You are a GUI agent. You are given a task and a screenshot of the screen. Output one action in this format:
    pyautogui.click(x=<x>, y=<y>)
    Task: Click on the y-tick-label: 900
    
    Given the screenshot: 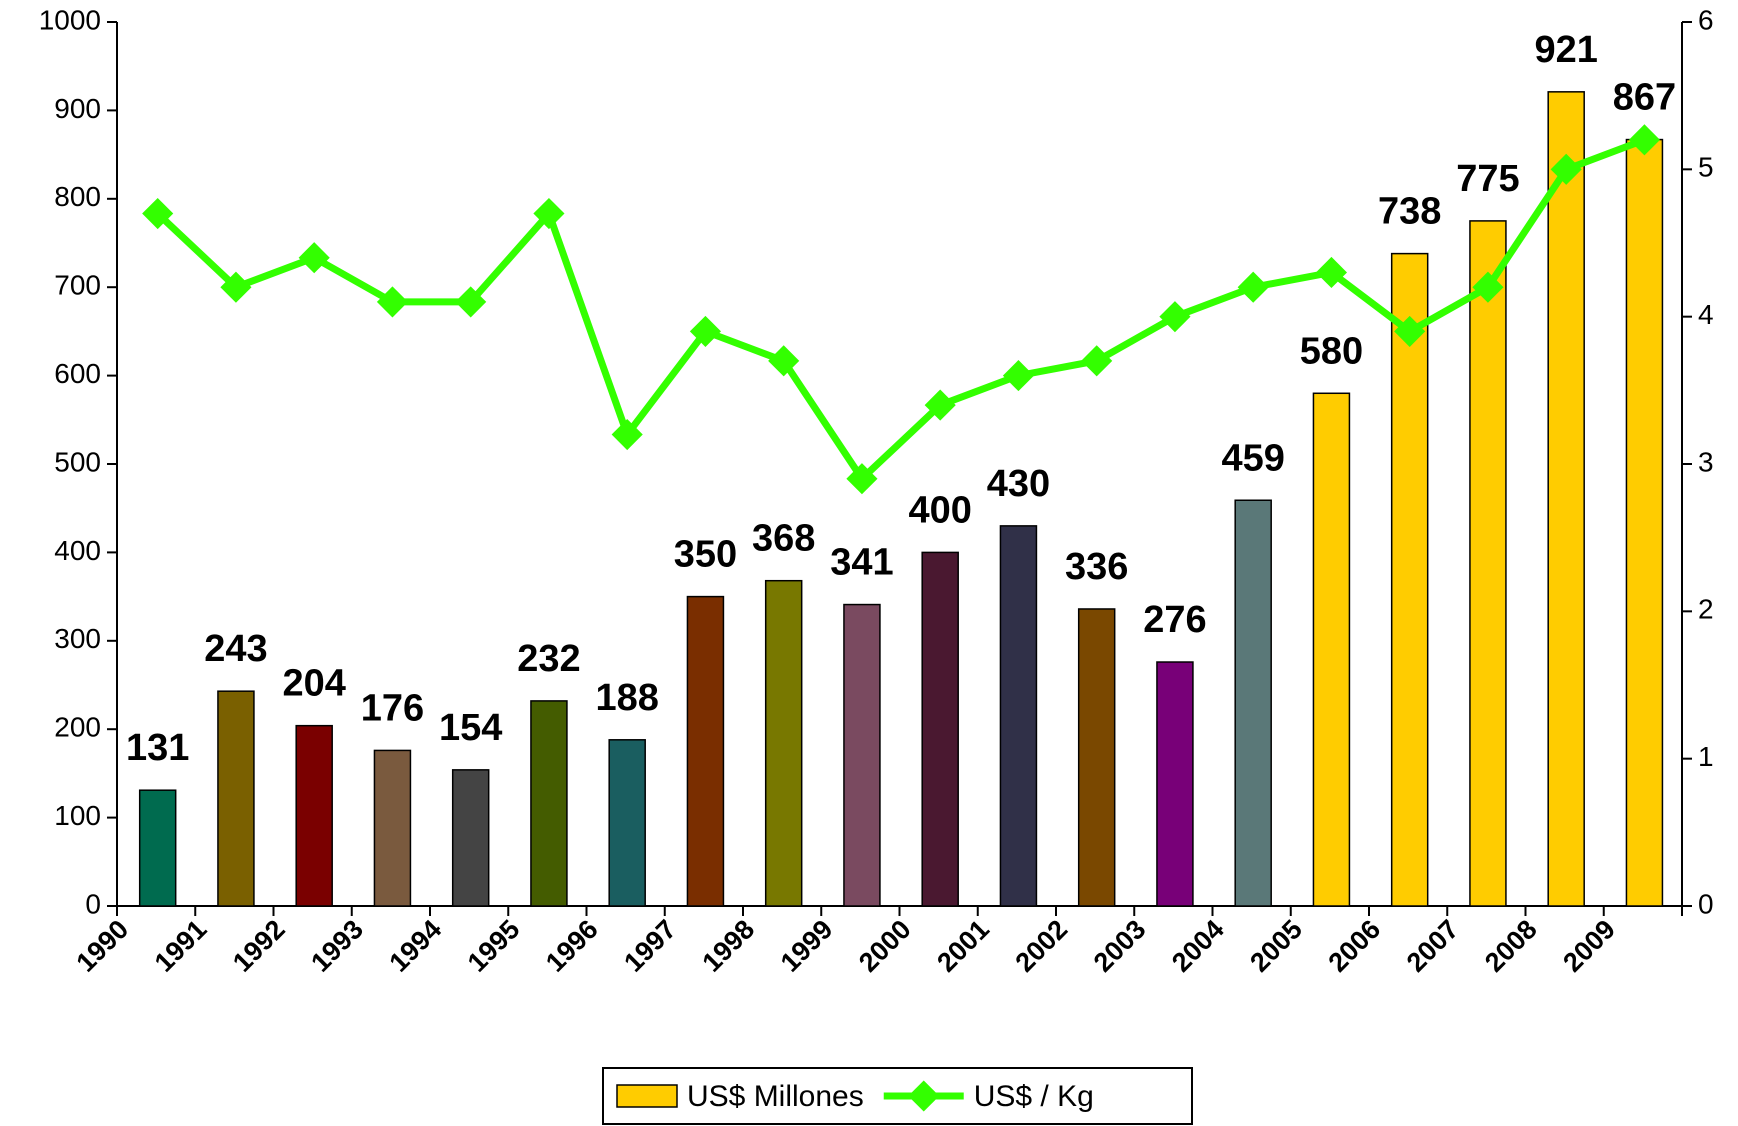 What is the action you would take?
    pyautogui.click(x=77, y=108)
    